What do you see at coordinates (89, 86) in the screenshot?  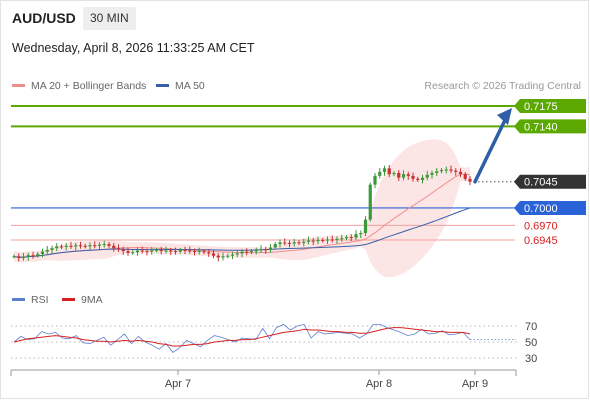 I see `legend-label-ma20: MA 20 + Bollinger Bands` at bounding box center [89, 86].